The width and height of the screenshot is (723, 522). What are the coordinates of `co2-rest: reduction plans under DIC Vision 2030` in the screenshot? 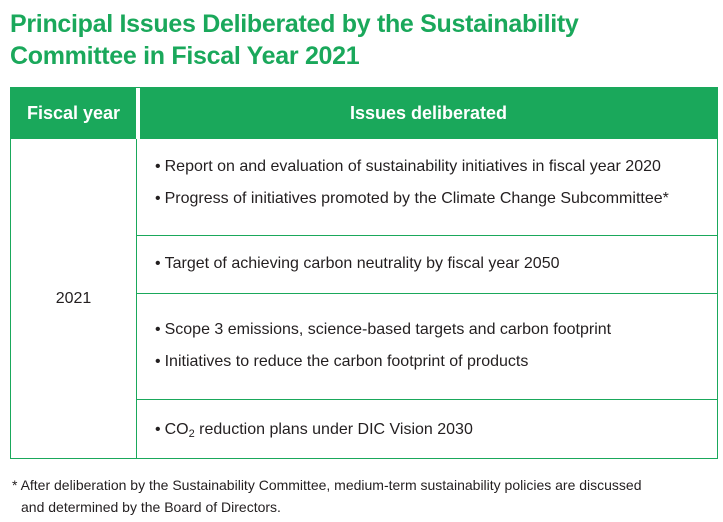 It's located at (333, 429).